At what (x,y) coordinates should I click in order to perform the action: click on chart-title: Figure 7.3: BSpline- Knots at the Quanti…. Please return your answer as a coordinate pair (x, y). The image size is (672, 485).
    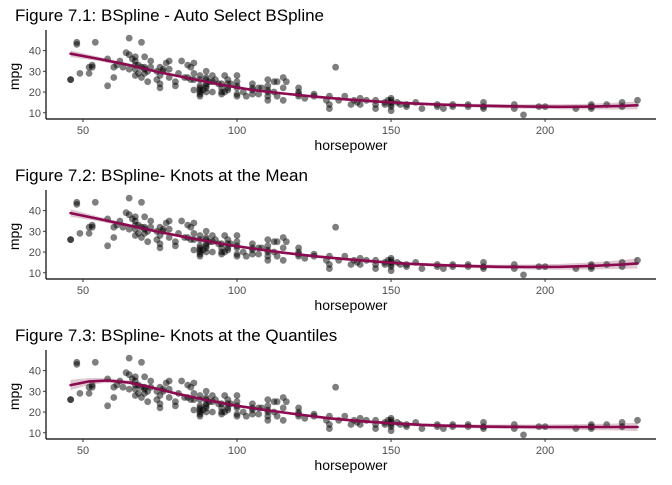
    Looking at the image, I should click on (176, 335).